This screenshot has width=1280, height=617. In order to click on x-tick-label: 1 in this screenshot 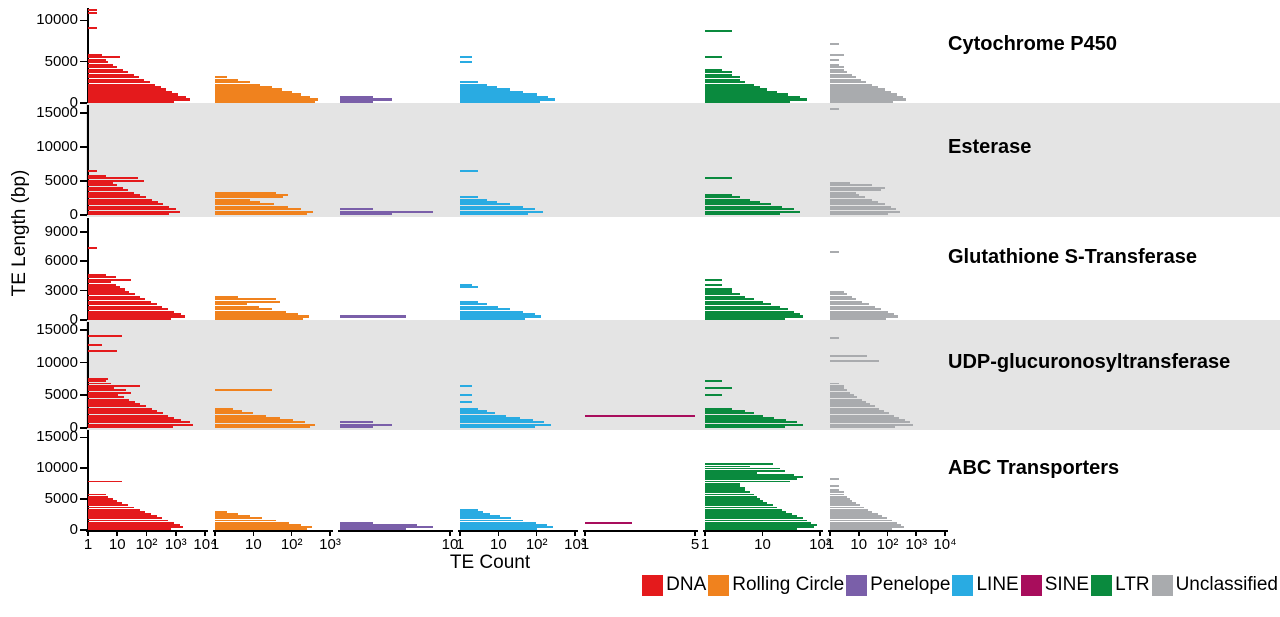, I will do `click(705, 544)`.